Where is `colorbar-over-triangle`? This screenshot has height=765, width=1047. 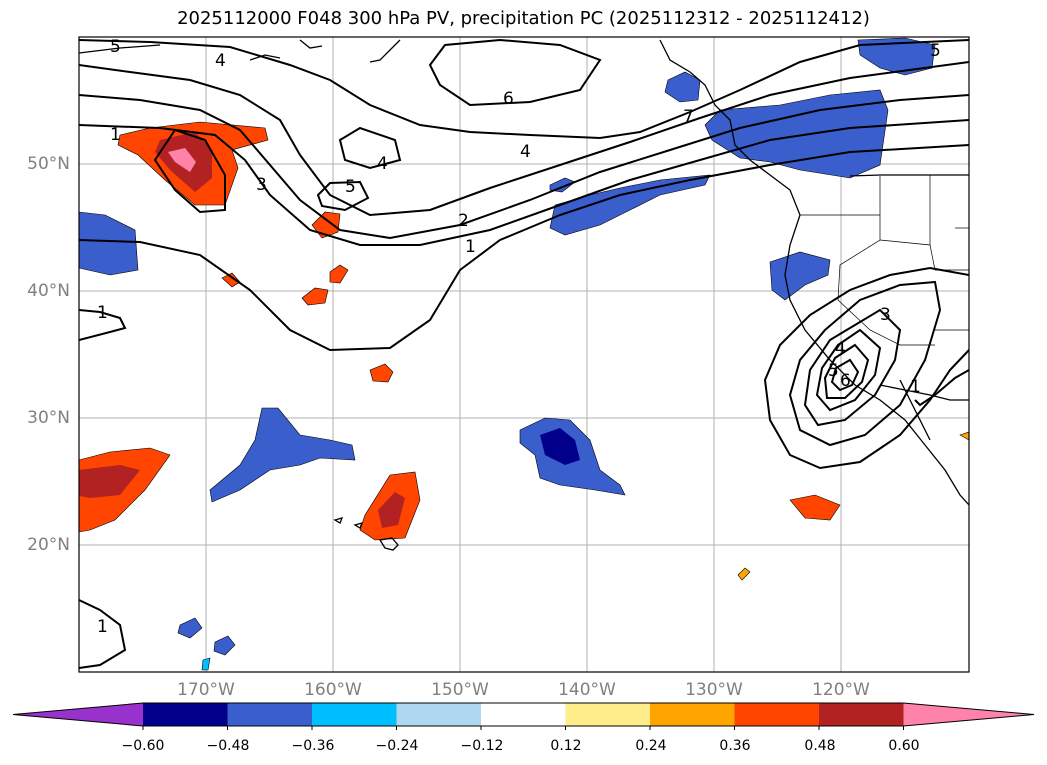
colorbar-over-triangle is located at coordinates (968, 714).